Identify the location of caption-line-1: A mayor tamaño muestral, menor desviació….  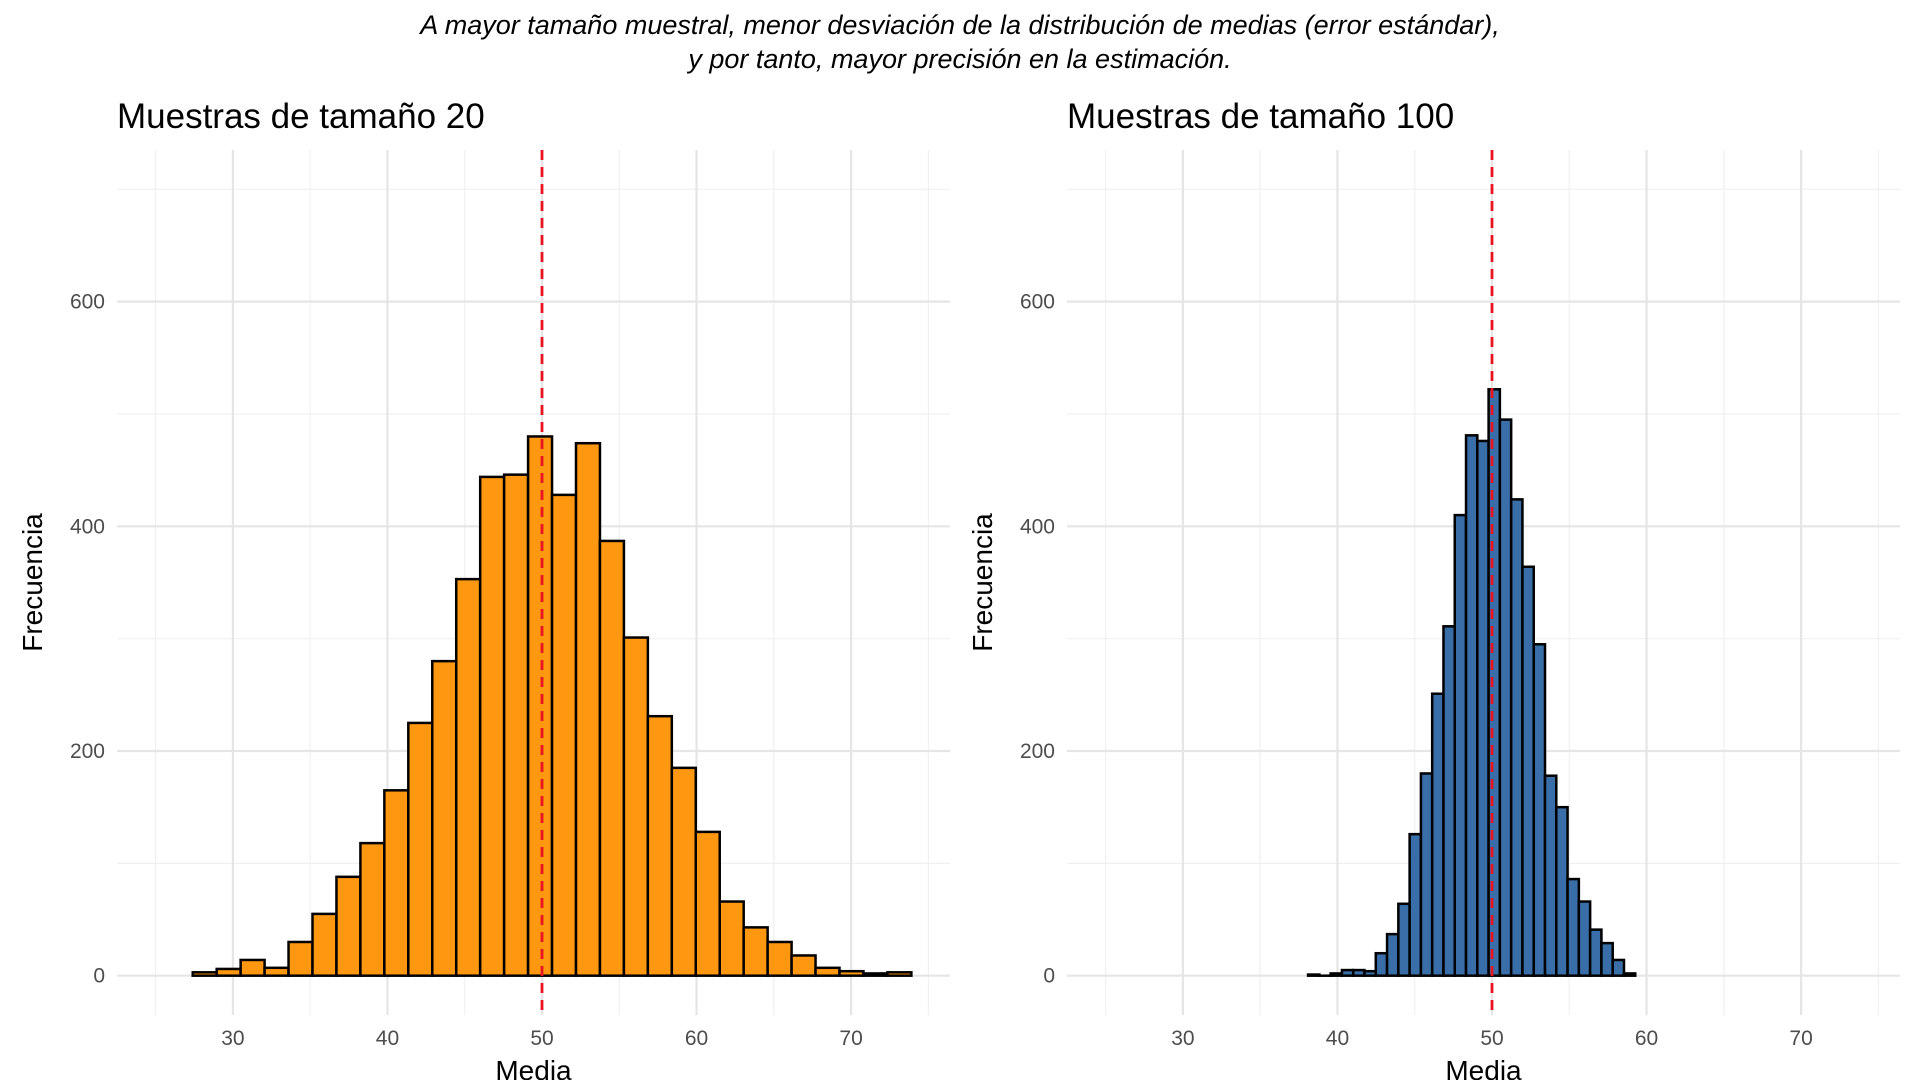
(960, 25).